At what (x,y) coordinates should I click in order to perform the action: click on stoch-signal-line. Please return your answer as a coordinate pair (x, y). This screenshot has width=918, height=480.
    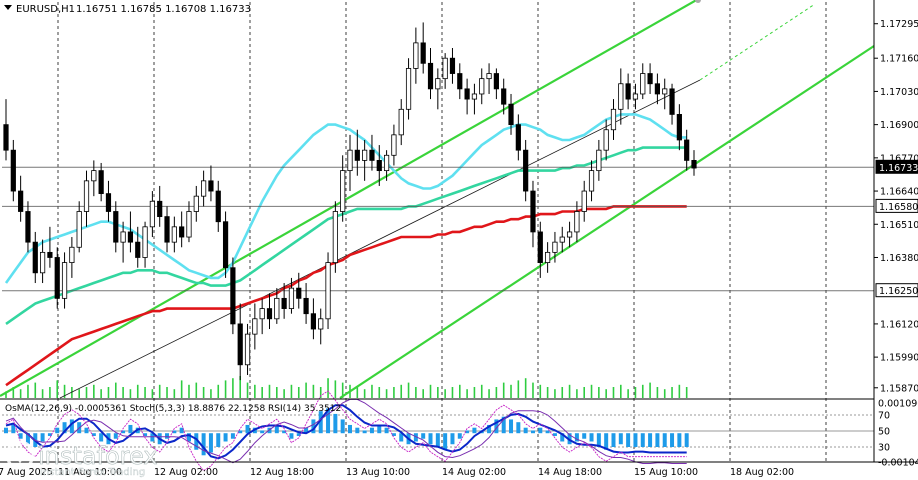
    Looking at the image, I should click on (346, 431).